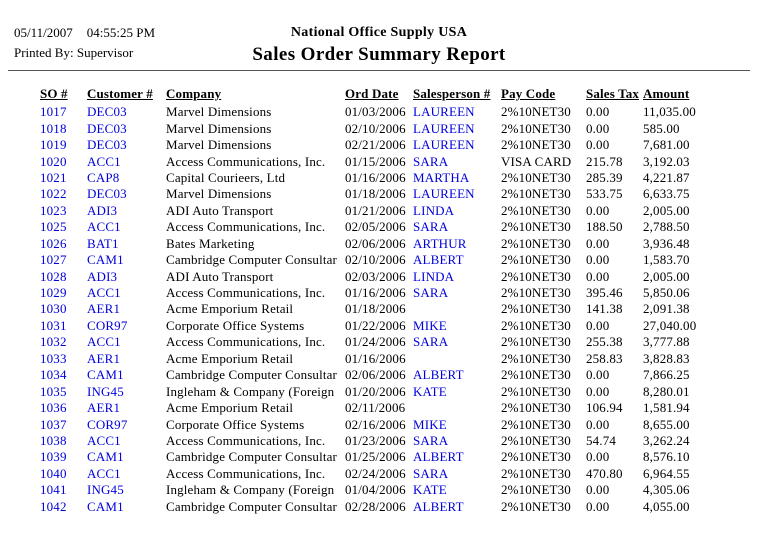 The height and width of the screenshot is (545, 758). Describe the element at coordinates (53, 375) in the screenshot. I see `so-number-link: 1034` at that location.